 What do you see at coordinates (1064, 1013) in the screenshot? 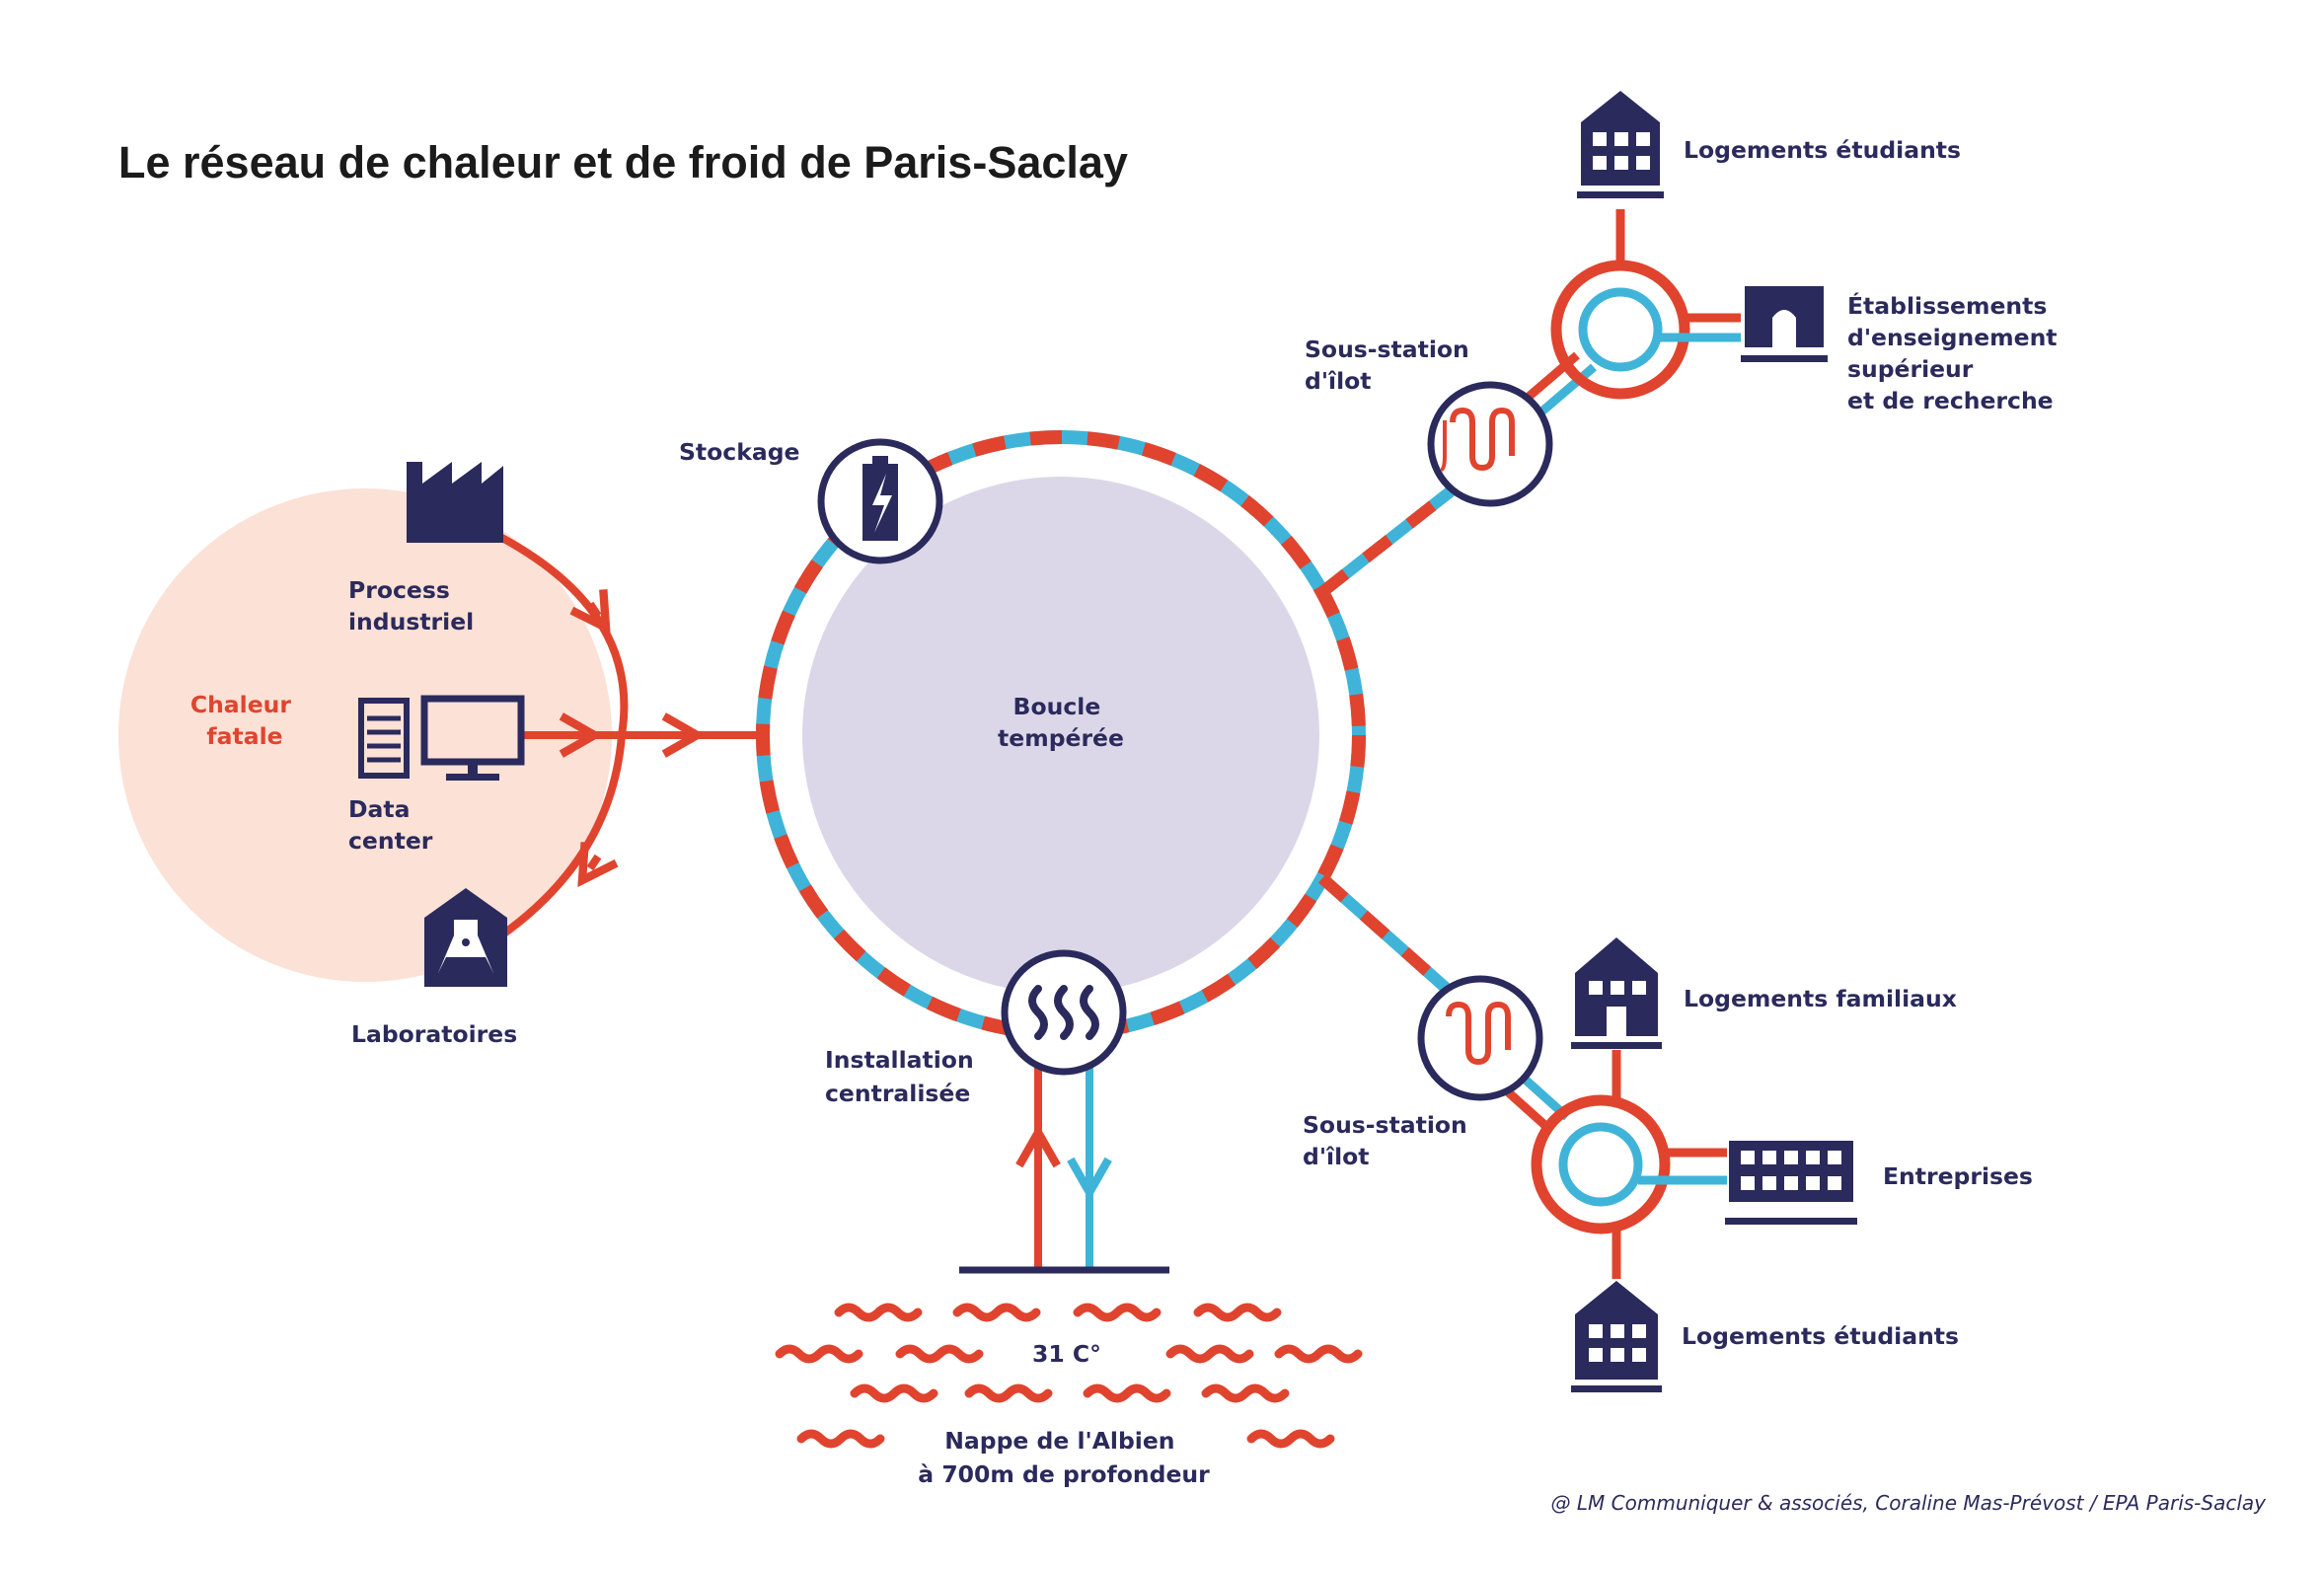
I see `heat-waves-icon` at bounding box center [1064, 1013].